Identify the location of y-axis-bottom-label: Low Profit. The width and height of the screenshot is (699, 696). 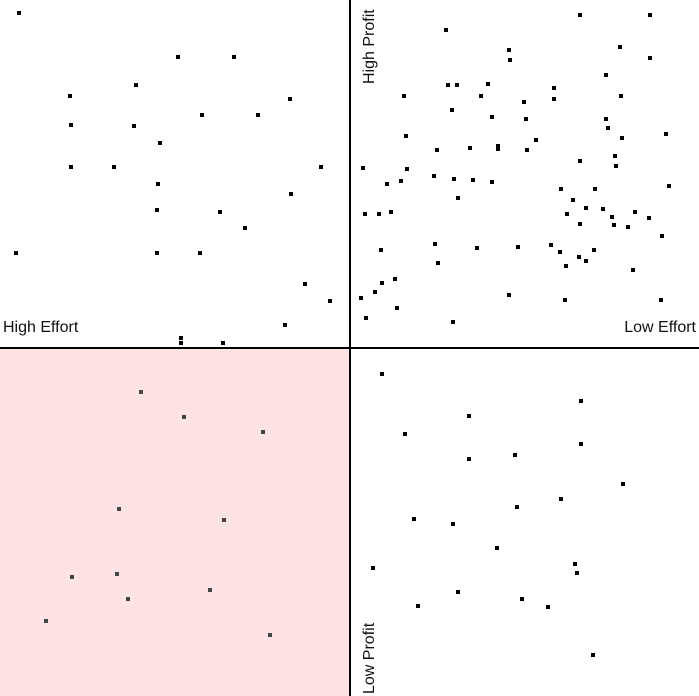
(369, 658).